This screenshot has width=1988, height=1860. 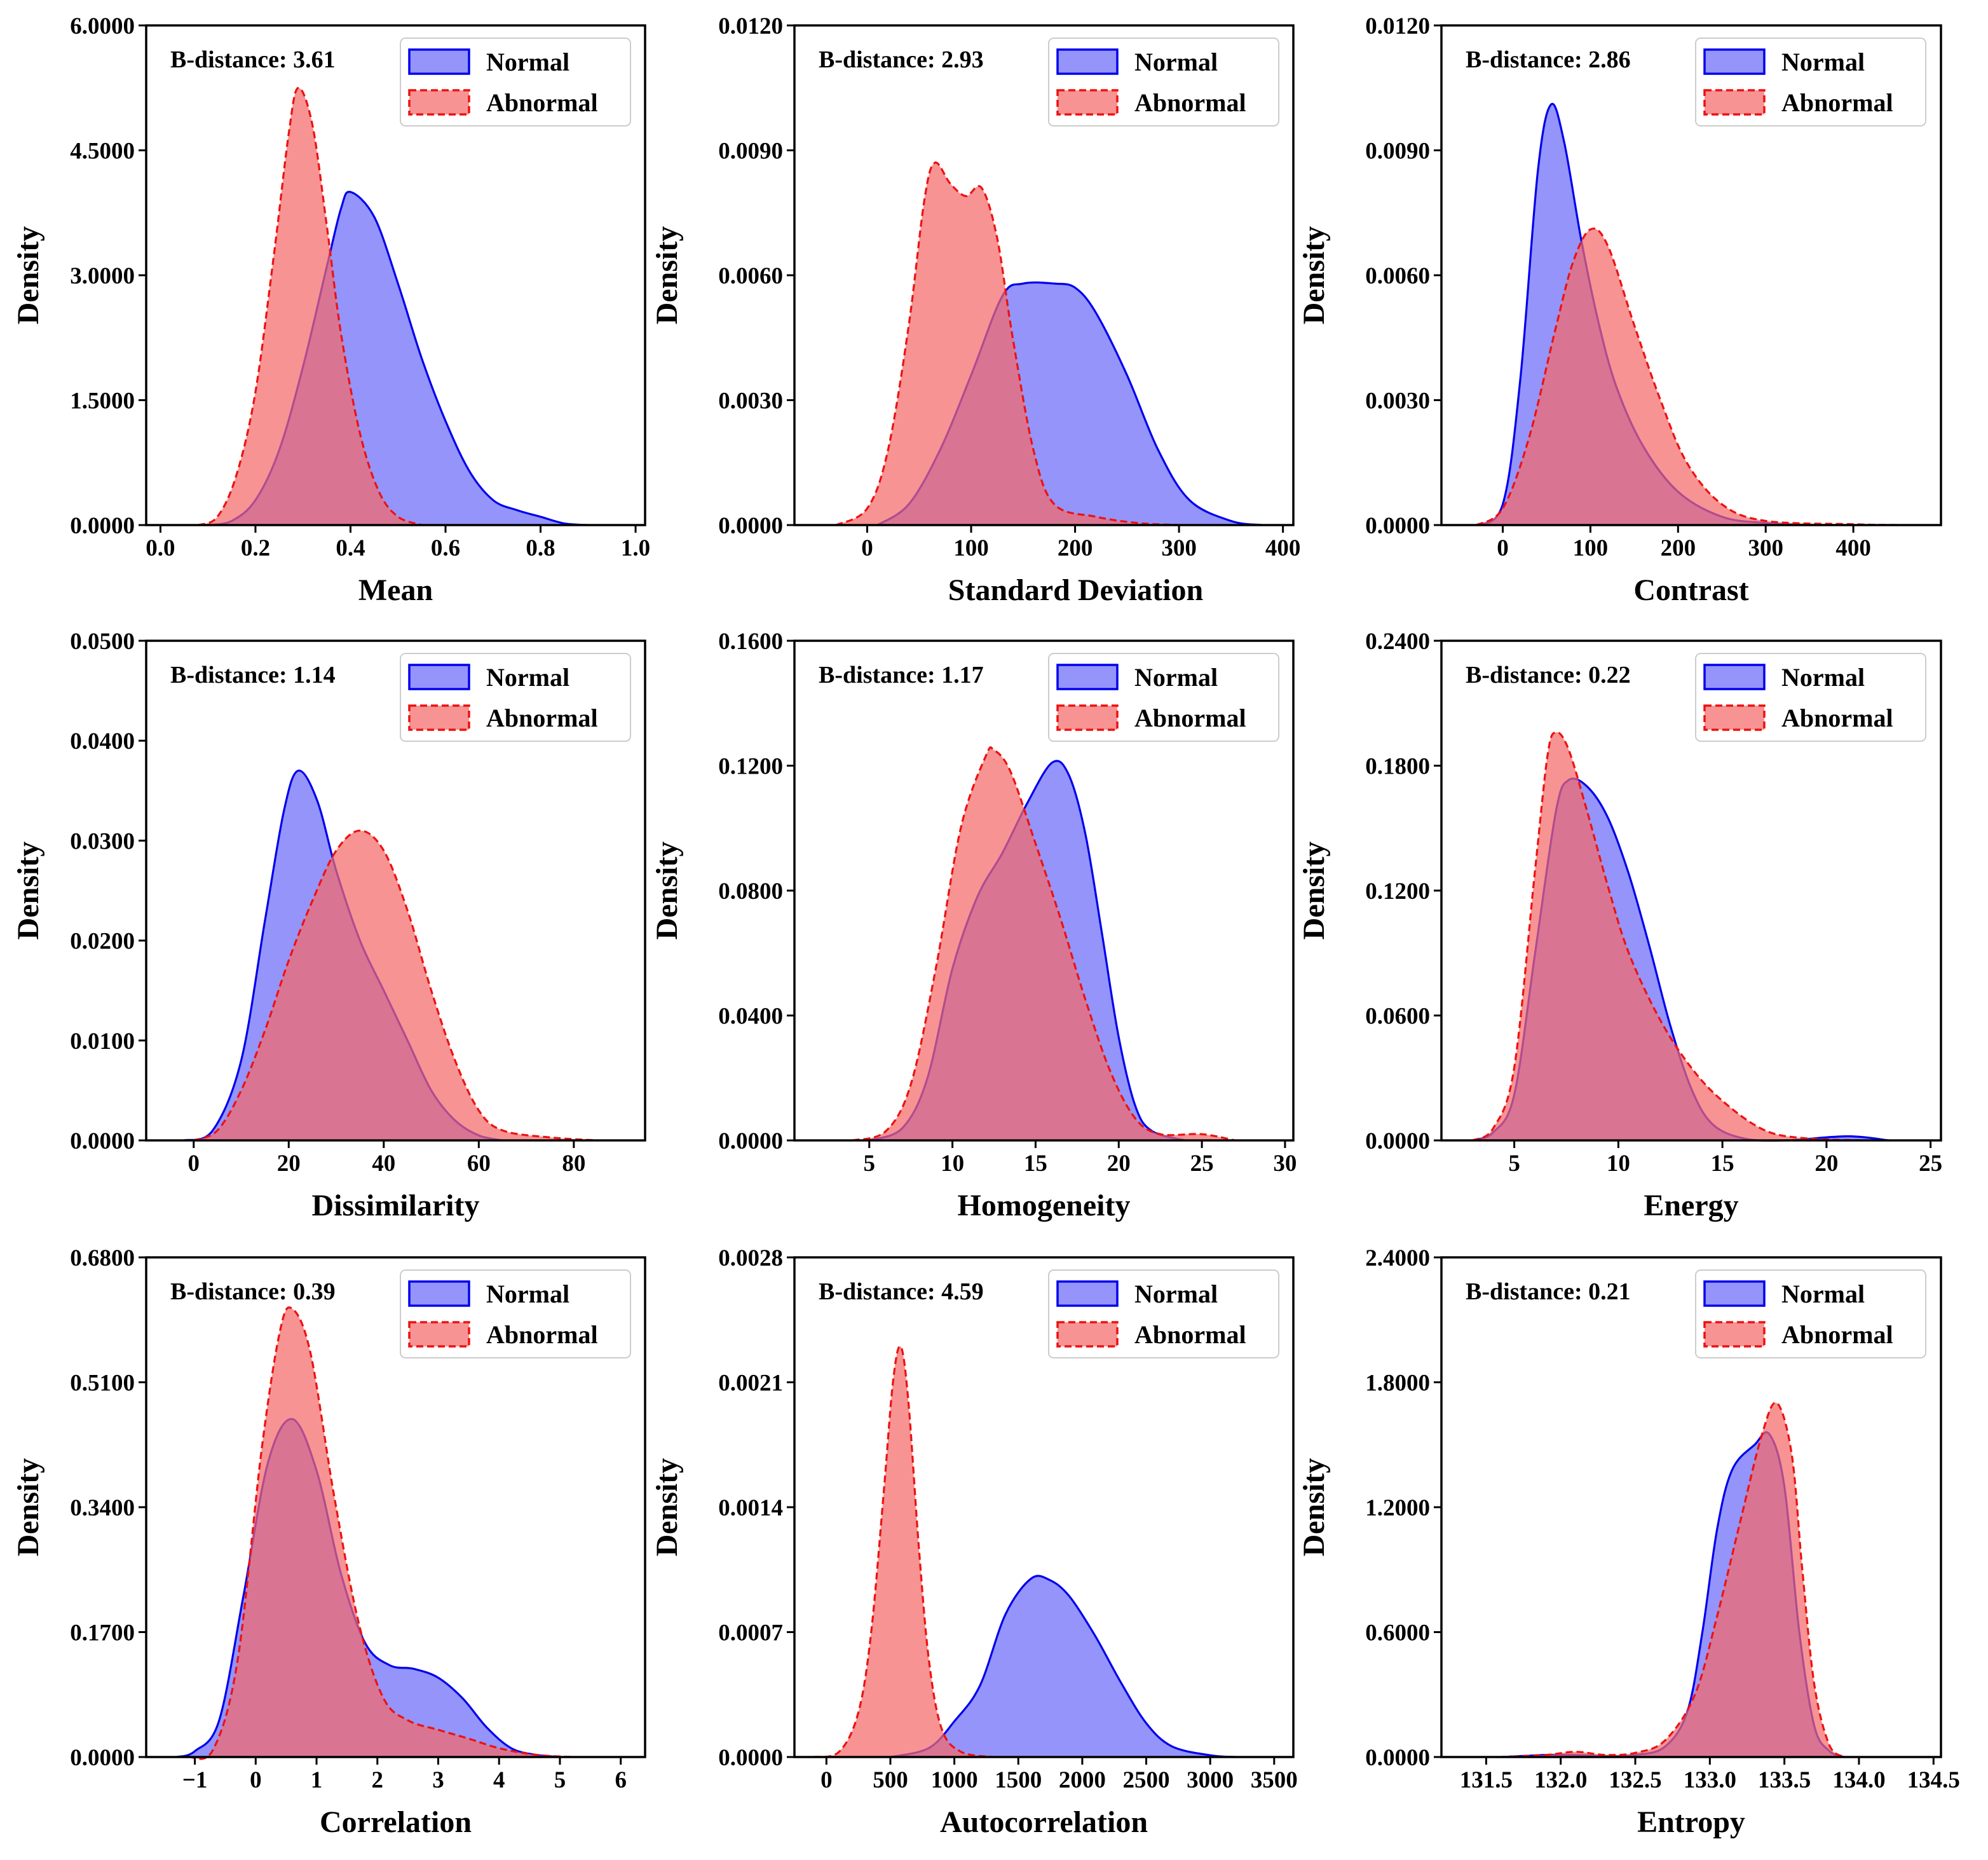 I want to click on b-distance-annotation: B-distance: 1.14, so click(x=253, y=675).